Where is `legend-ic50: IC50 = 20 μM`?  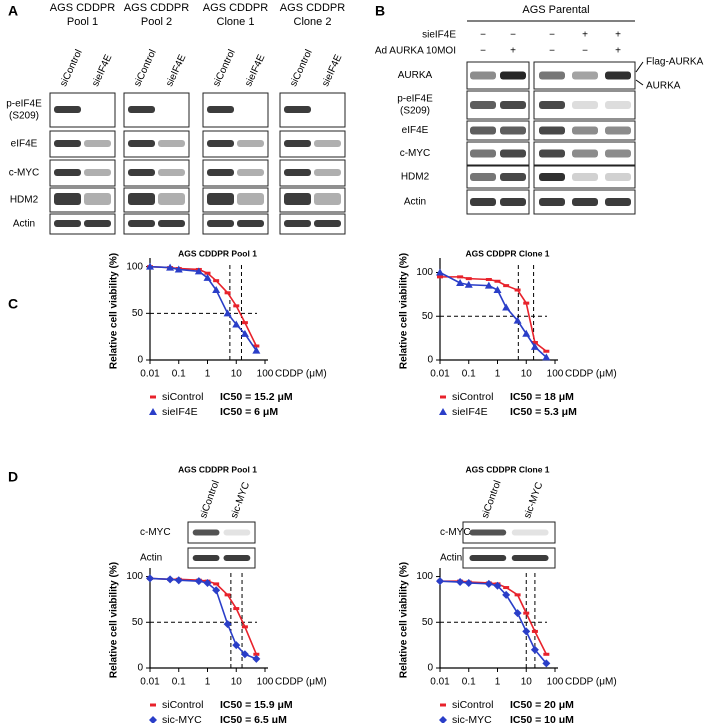
legend-ic50: IC50 = 20 μM is located at coordinates (542, 705).